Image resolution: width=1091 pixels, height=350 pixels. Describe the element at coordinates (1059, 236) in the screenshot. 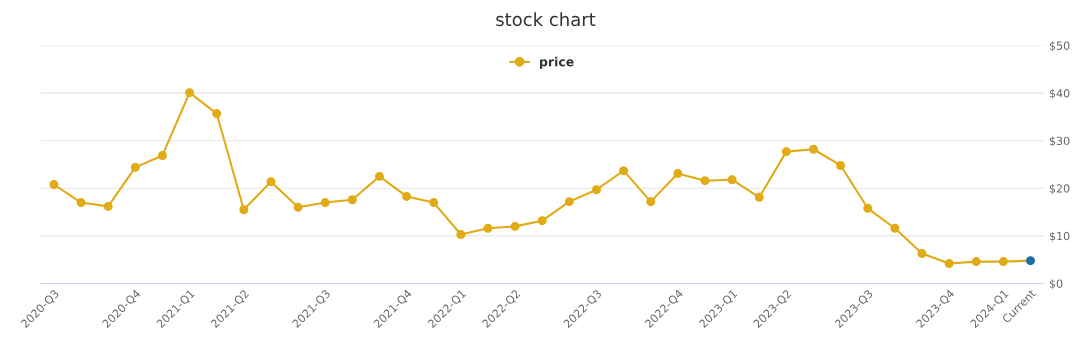

I see `y-tick-label: $10` at that location.